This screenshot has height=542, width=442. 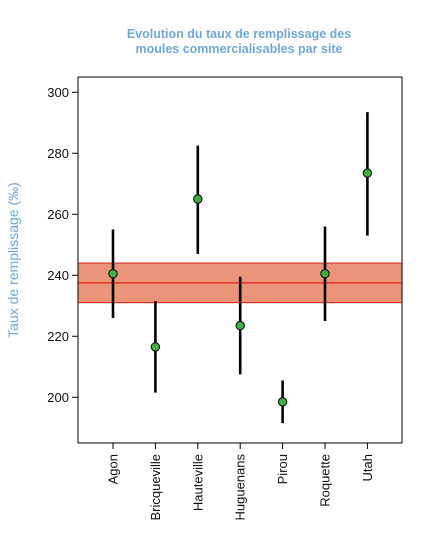 What do you see at coordinates (197, 482) in the screenshot?
I see `x-tick-label: Hauteville` at bounding box center [197, 482].